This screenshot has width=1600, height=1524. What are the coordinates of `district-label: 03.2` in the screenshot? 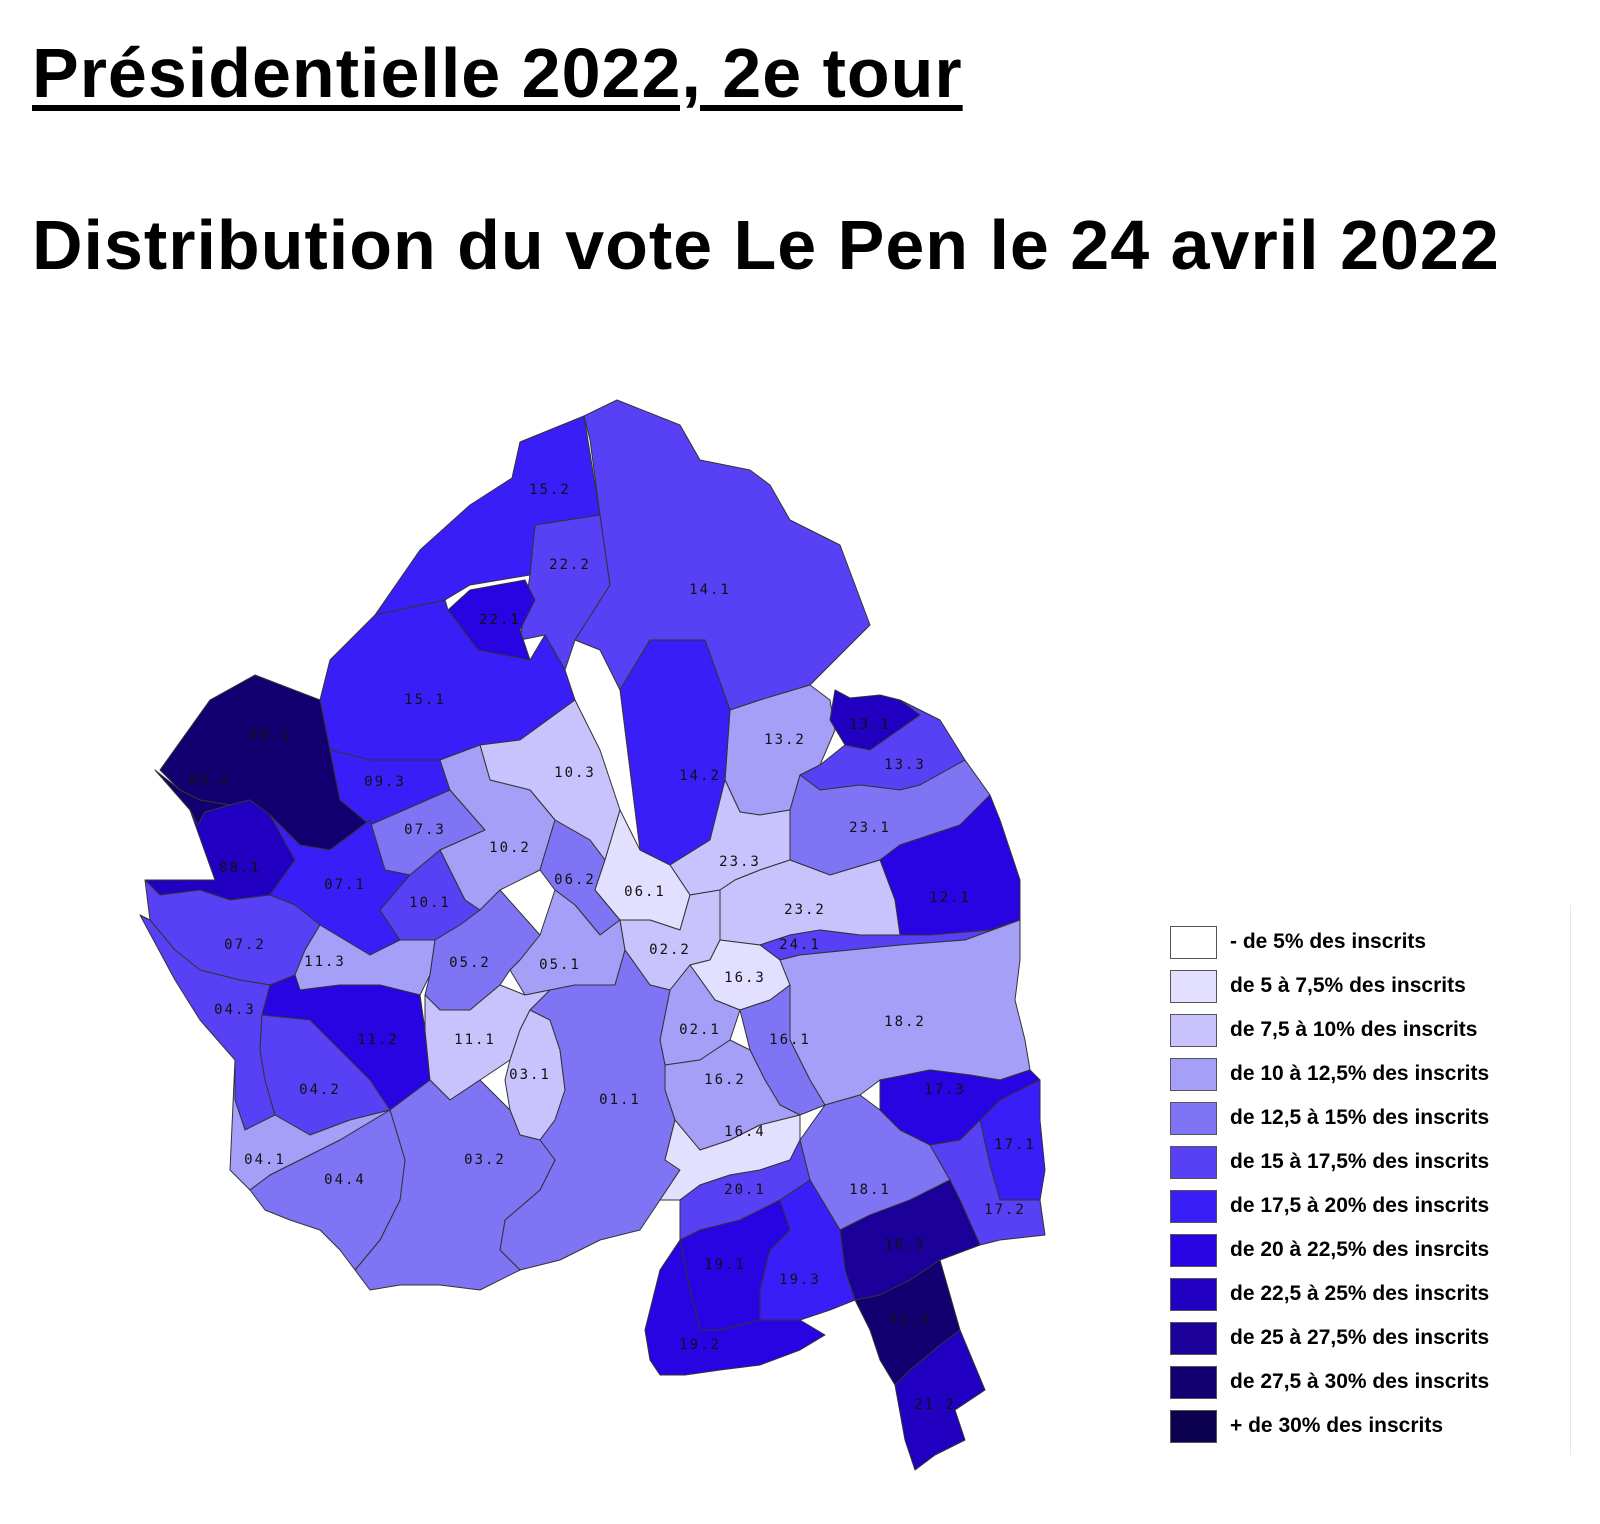 It's located at (485, 1160).